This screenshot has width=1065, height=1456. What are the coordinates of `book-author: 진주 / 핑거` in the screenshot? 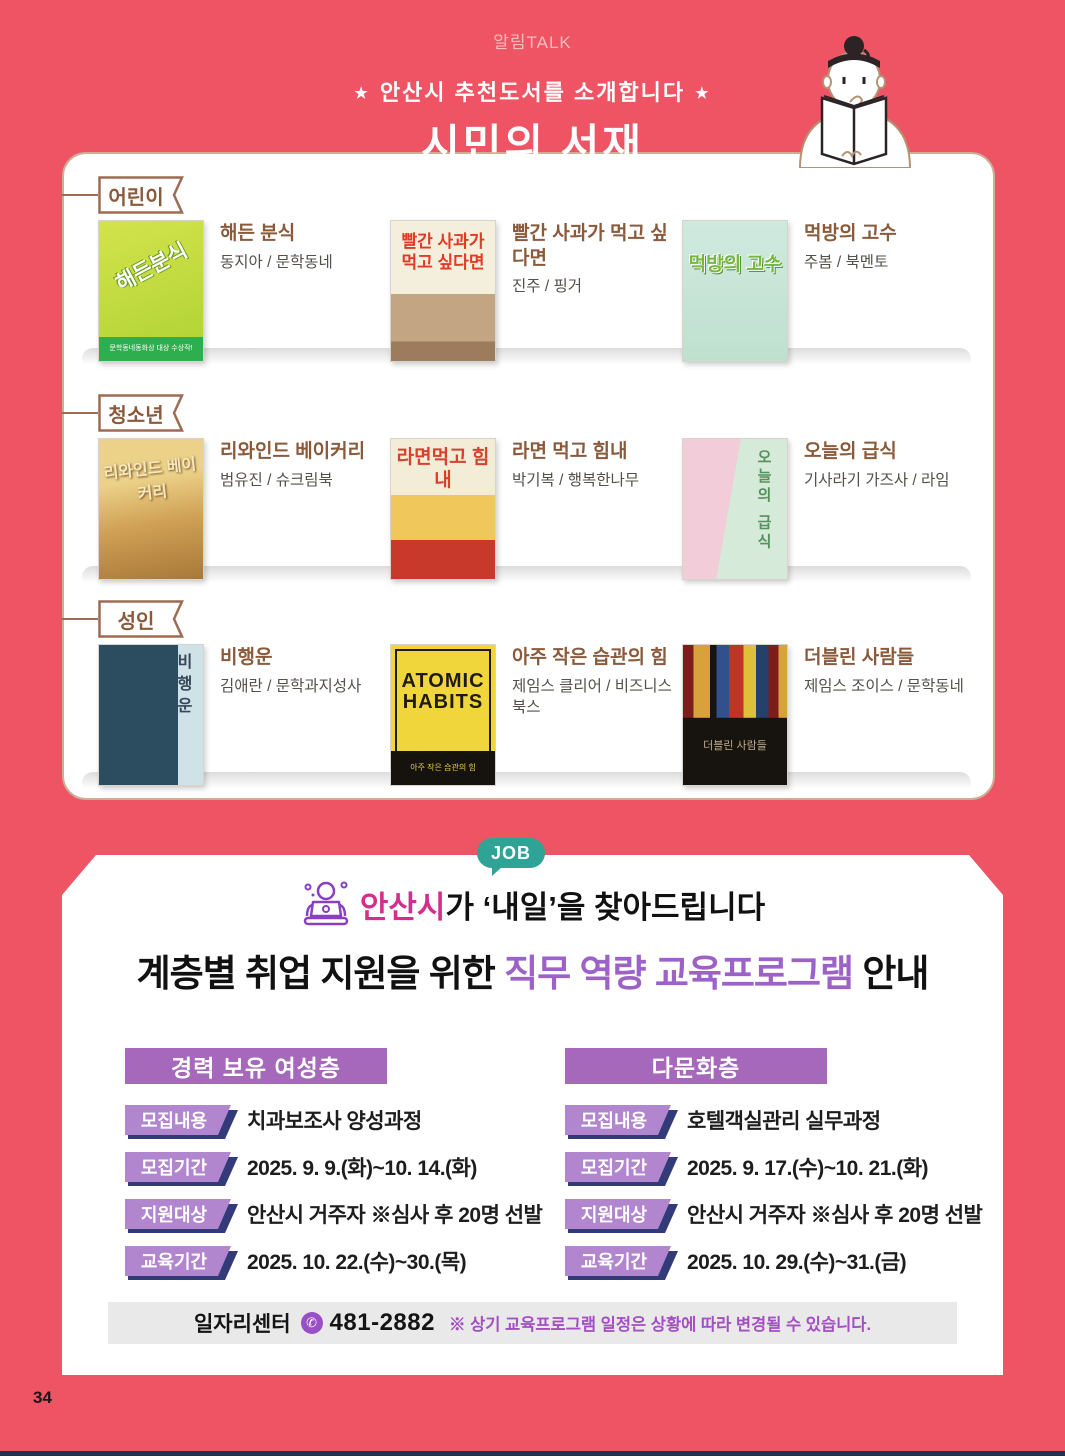 It's located at (547, 287).